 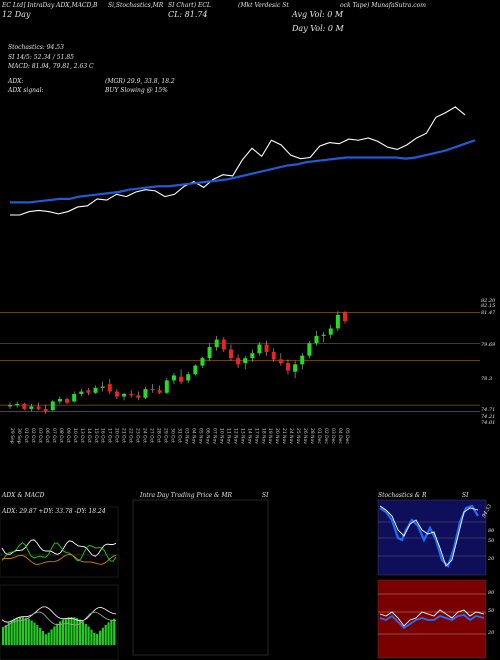 What do you see at coordinates (429, 536) in the screenshot?
I see `stoch-k-line` at bounding box center [429, 536].